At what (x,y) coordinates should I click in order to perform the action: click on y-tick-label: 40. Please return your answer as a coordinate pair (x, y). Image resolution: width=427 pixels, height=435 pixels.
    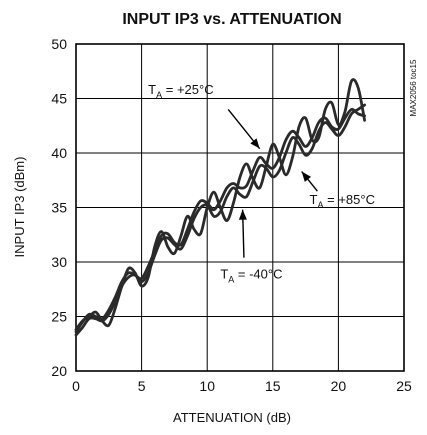
    Looking at the image, I should click on (59, 153).